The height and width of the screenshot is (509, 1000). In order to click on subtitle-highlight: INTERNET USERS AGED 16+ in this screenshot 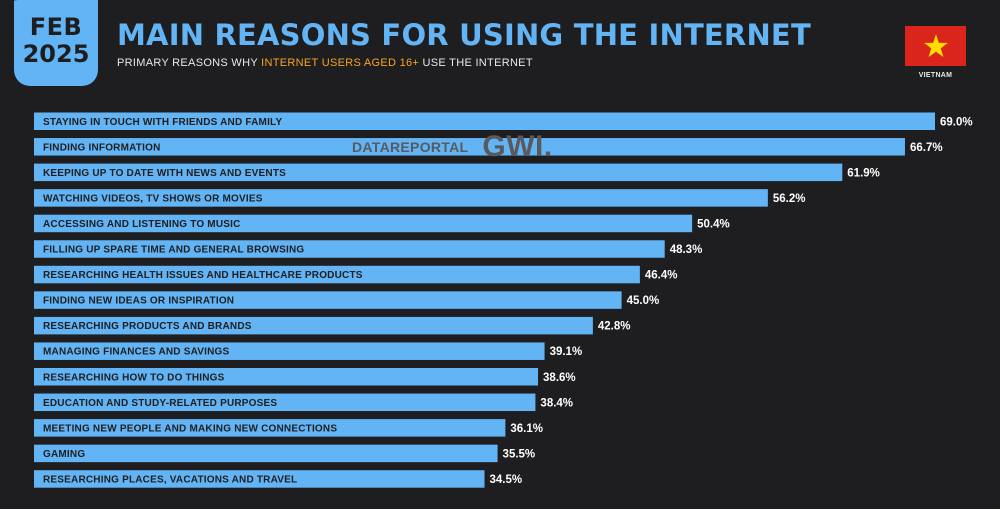, I will do `click(340, 63)`.